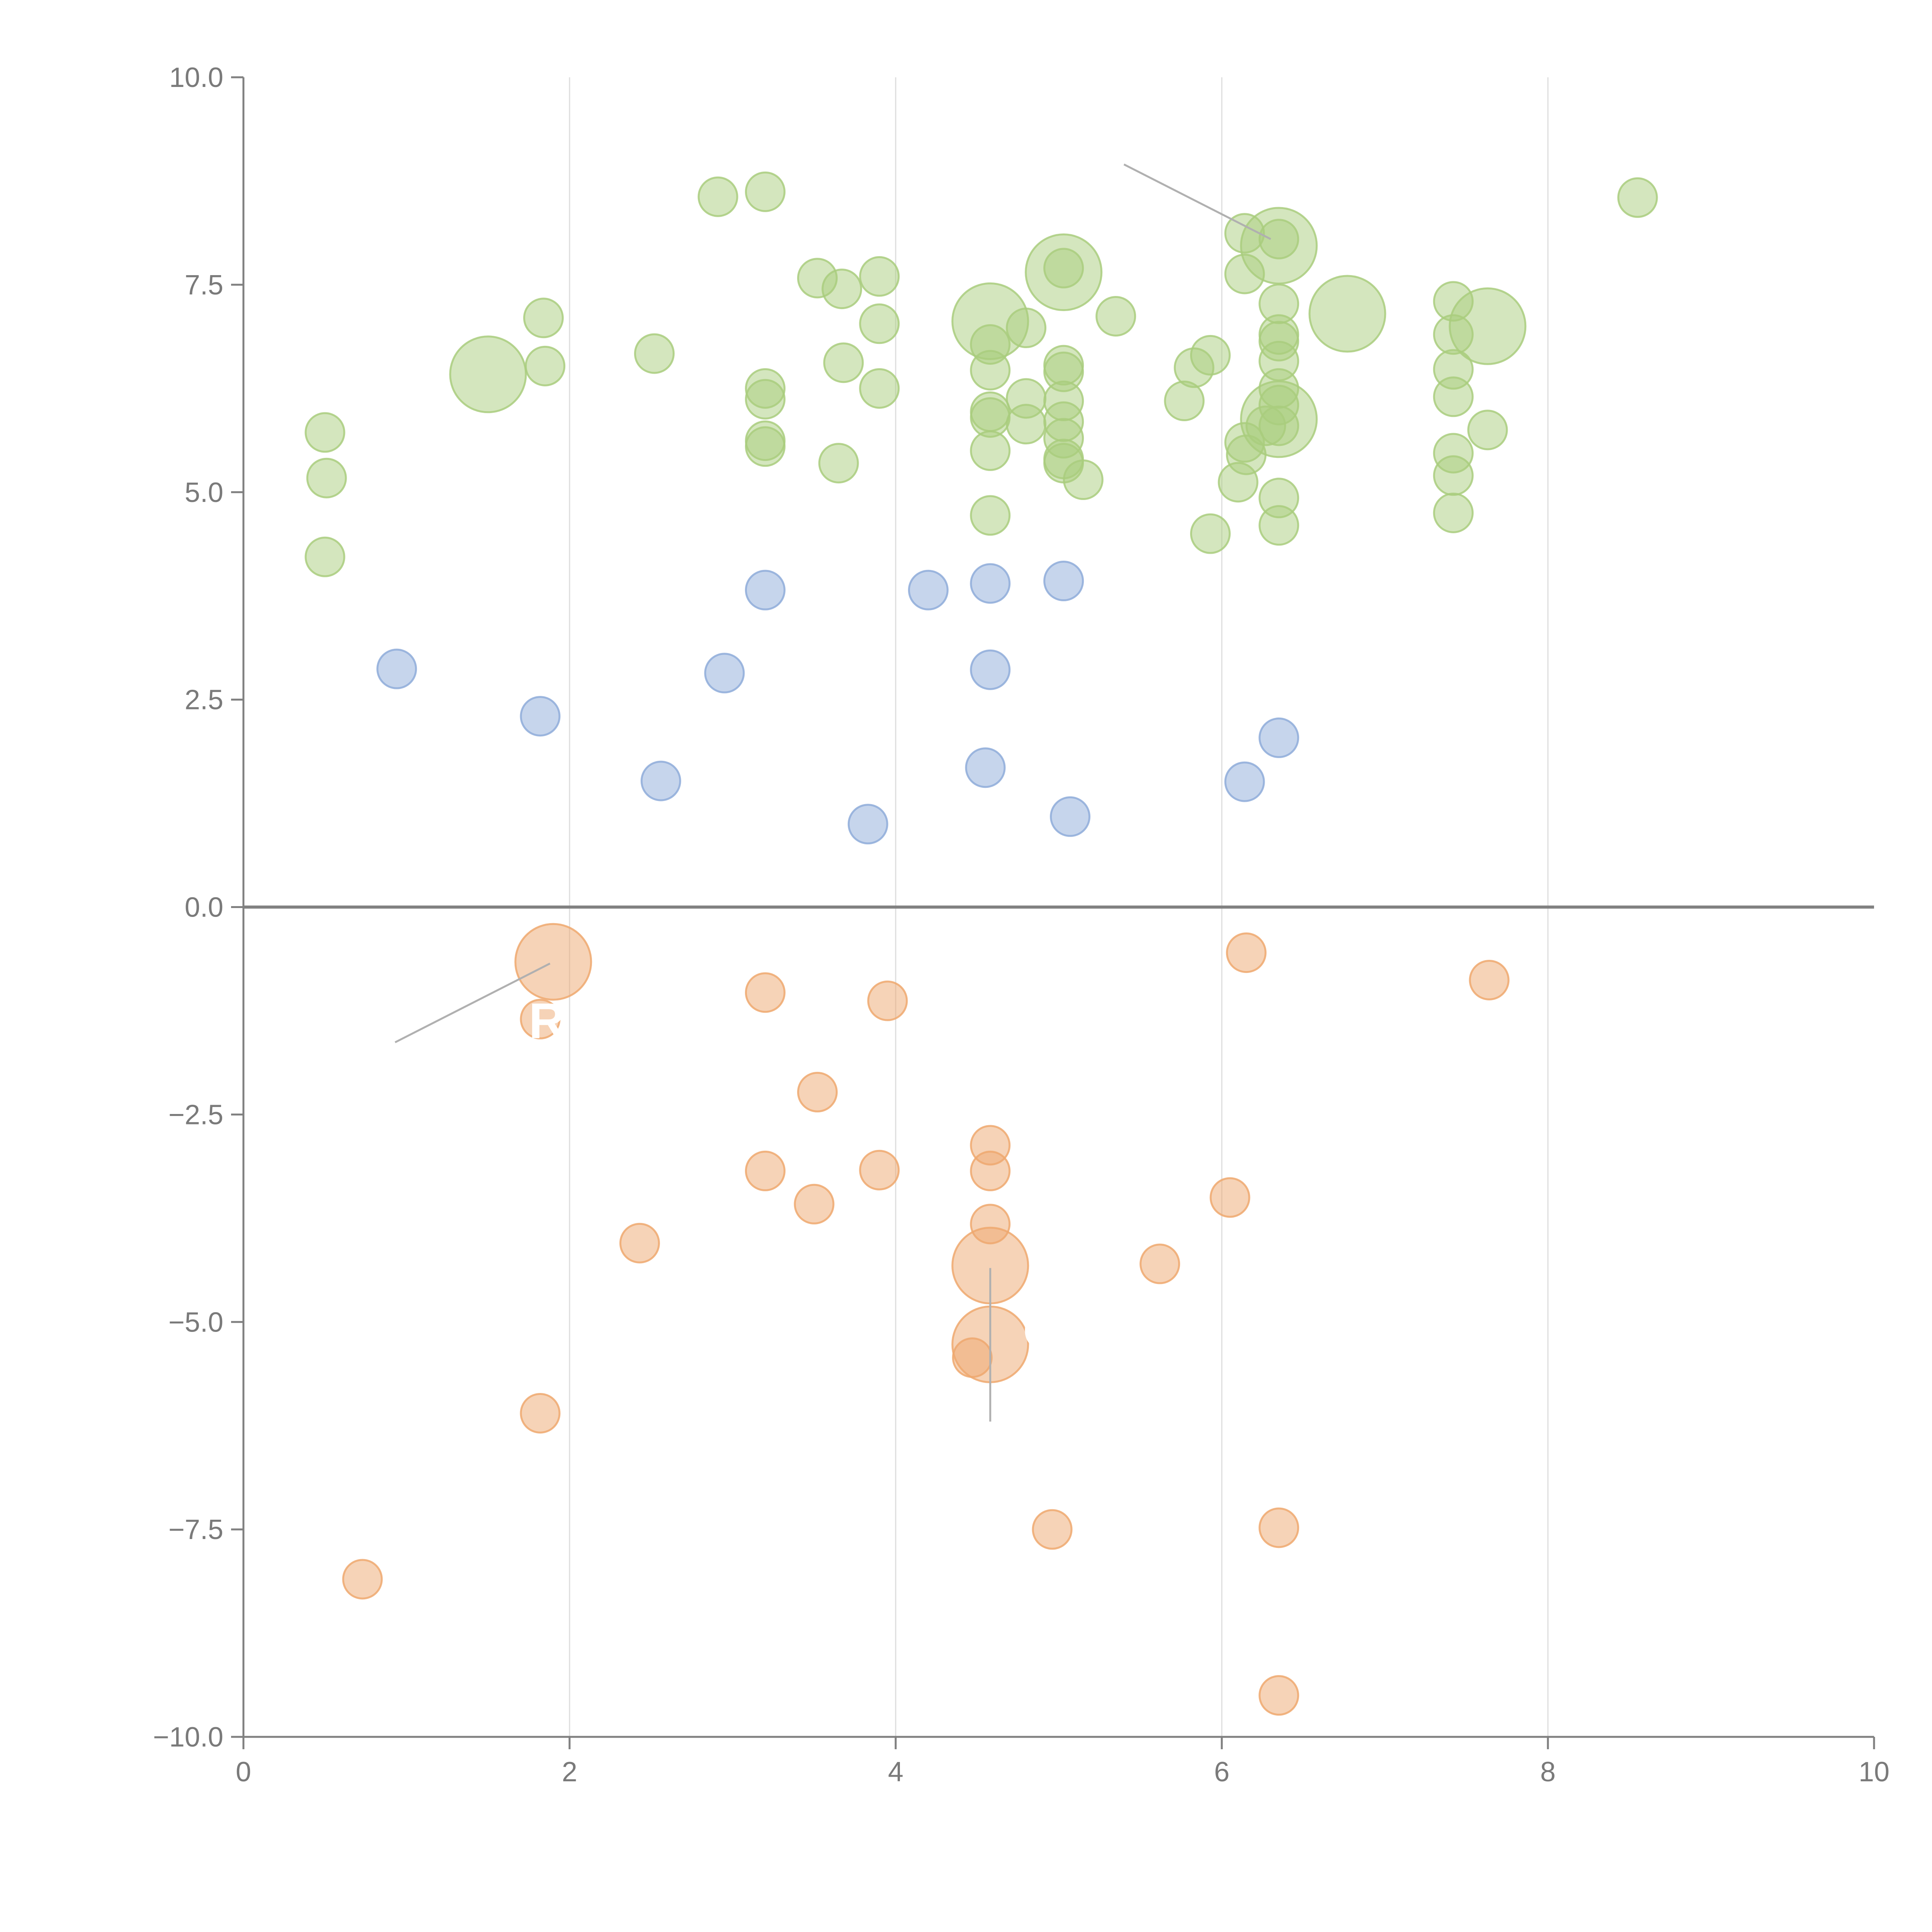 This screenshot has height=1932, width=1932. What do you see at coordinates (204, 701) in the screenshot?
I see `y-tick-label: 2.5` at bounding box center [204, 701].